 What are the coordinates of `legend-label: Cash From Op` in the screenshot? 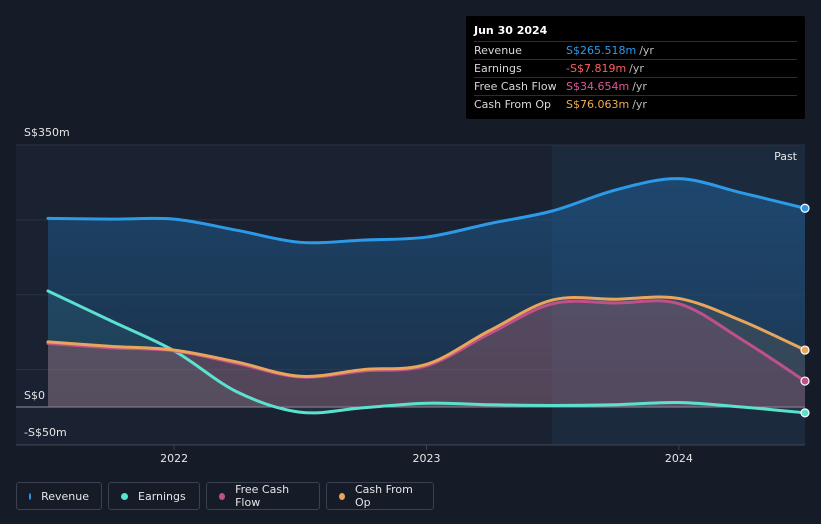 It's located at (384, 496).